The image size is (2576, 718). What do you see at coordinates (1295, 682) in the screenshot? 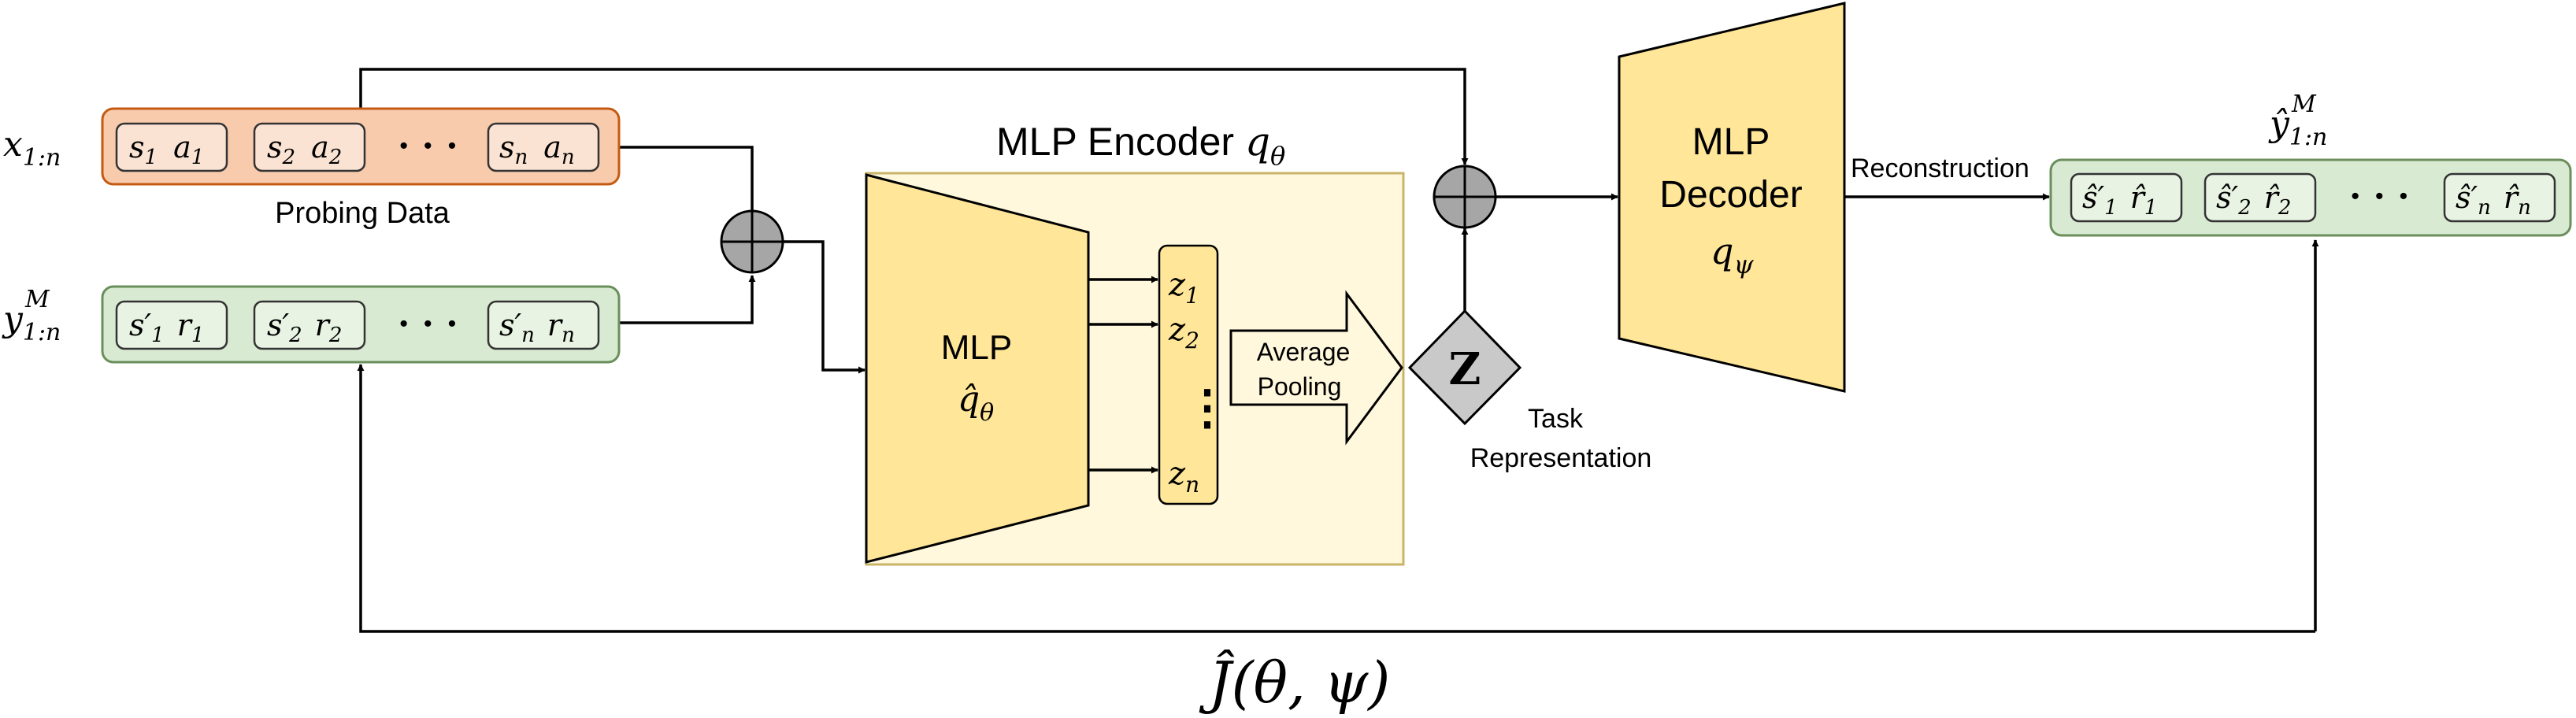
I see `loss-label: Ĵ(θ, ψ)` at bounding box center [1295, 682].